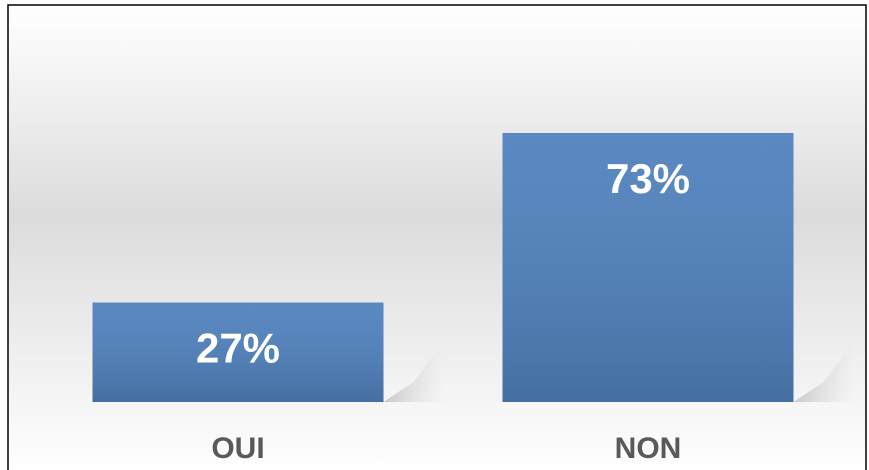  I want to click on value-label: 27%, so click(238, 348).